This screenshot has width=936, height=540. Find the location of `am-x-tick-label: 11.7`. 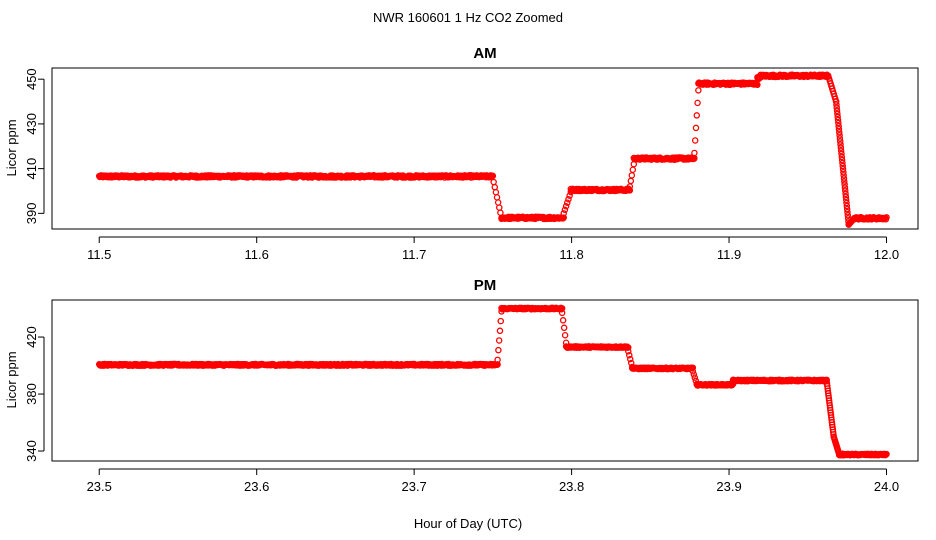

am-x-tick-label: 11.7 is located at coordinates (414, 254).